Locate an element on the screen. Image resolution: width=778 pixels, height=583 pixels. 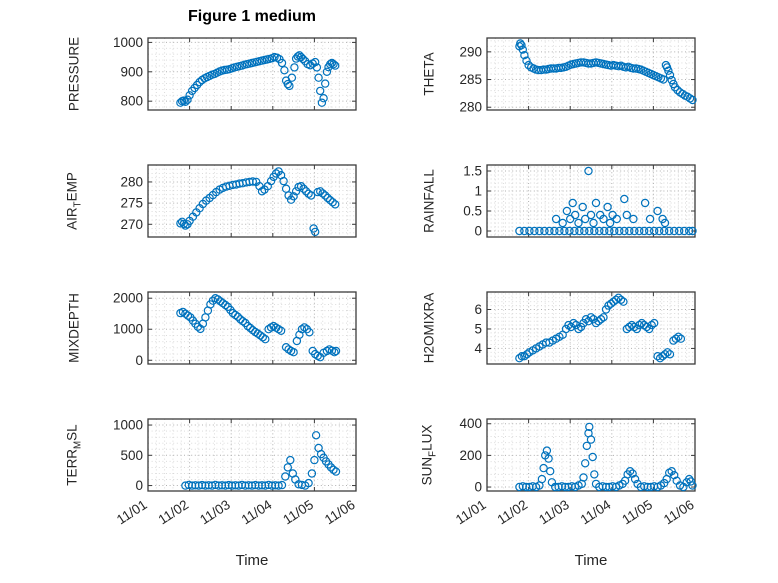
y-axis-label: RAINFALL is located at coordinates (429, 201).